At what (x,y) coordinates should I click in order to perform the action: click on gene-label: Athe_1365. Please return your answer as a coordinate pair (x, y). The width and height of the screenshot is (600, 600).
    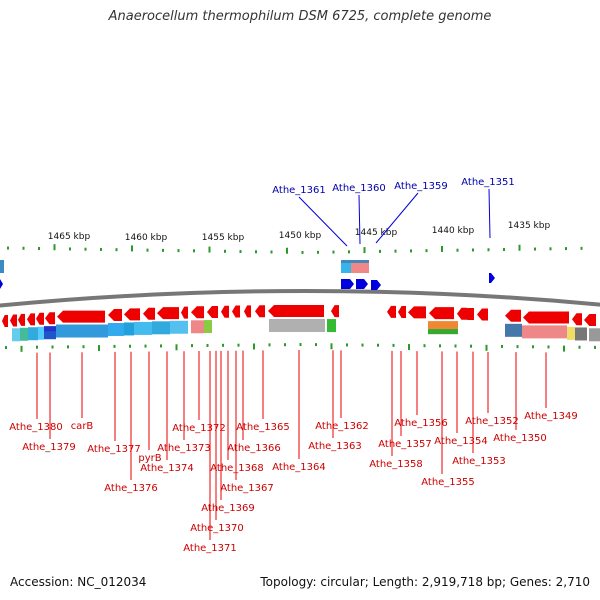
    Looking at the image, I should click on (263, 427).